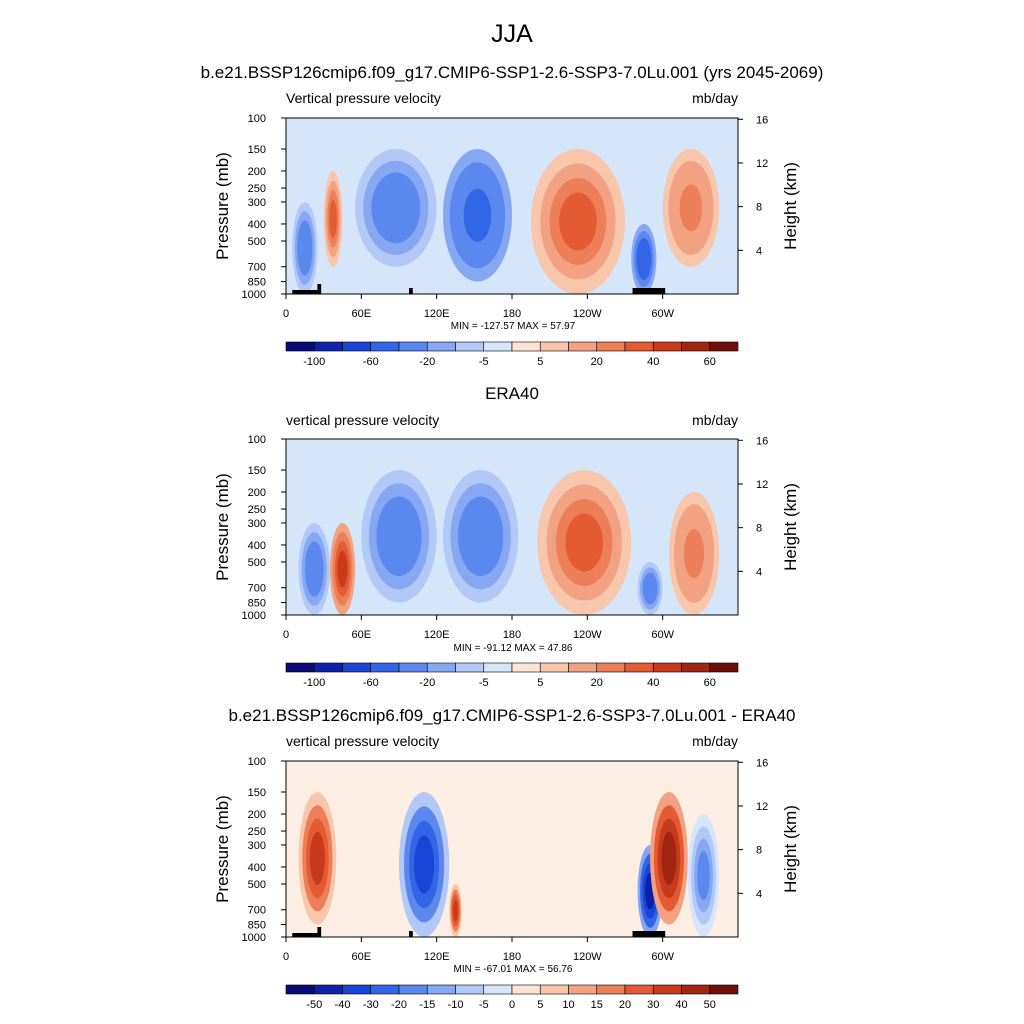  Describe the element at coordinates (222, 527) in the screenshot. I see `y-axis-label: Pressure (mb)` at that location.